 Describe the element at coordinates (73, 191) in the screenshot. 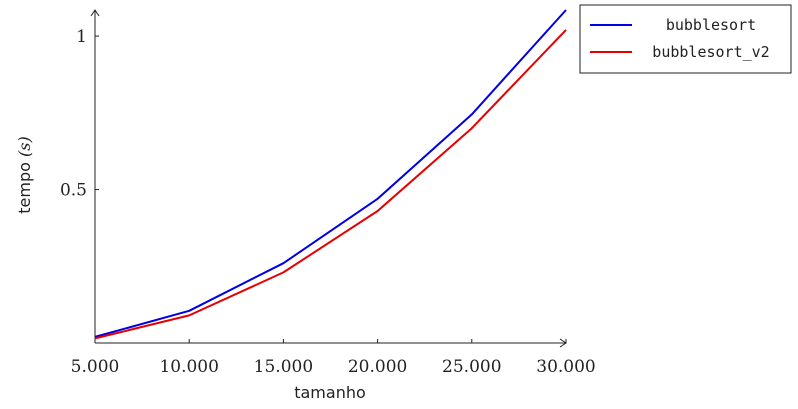

I see `y-tick-label: 0.5` at that location.